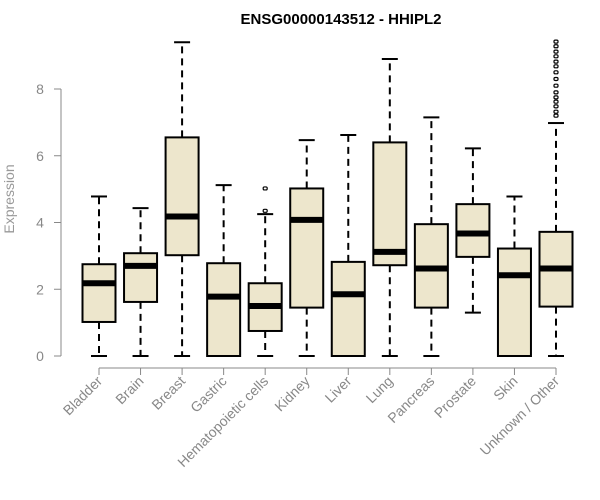 The height and width of the screenshot is (500, 600). What do you see at coordinates (9, 198) in the screenshot?
I see `y-axis-label: Expression` at bounding box center [9, 198].